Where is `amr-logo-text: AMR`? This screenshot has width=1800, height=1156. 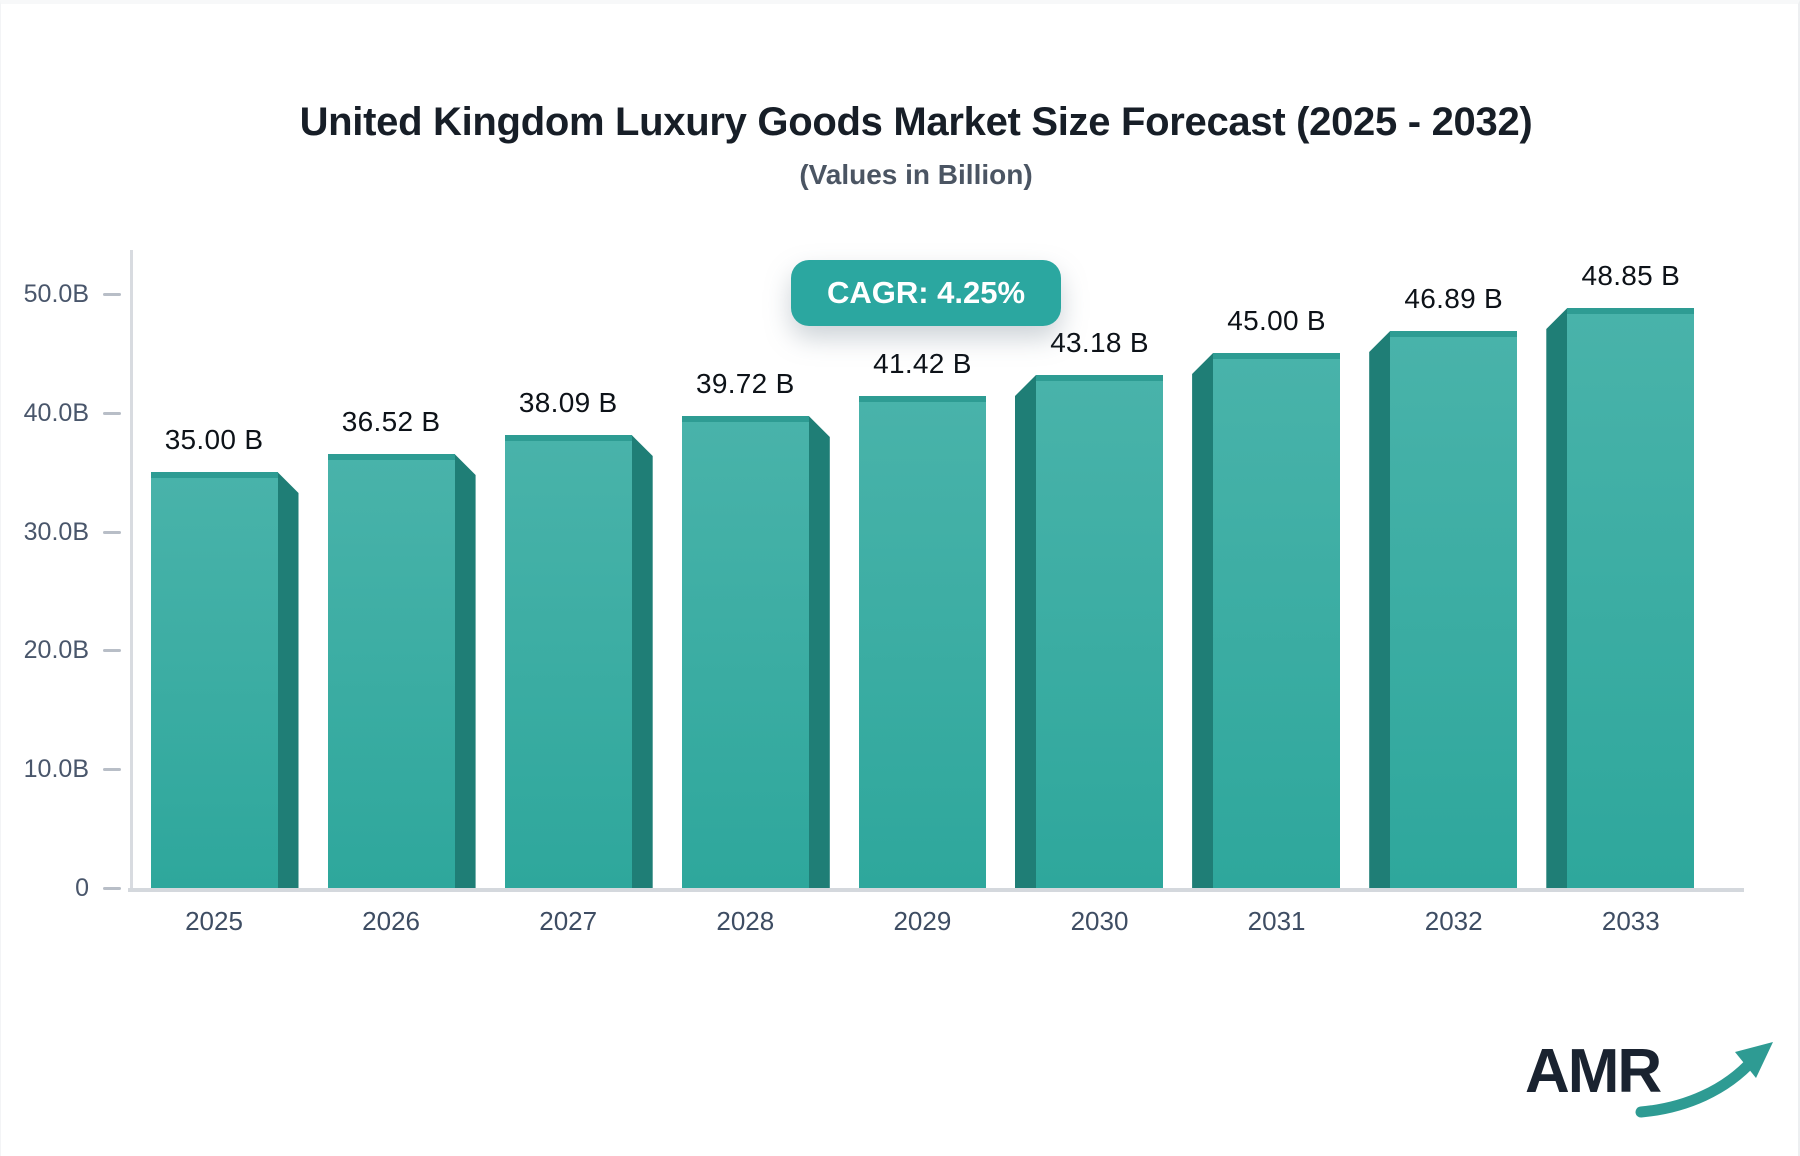
amr-logo-text: AMR is located at coordinates (1593, 1071).